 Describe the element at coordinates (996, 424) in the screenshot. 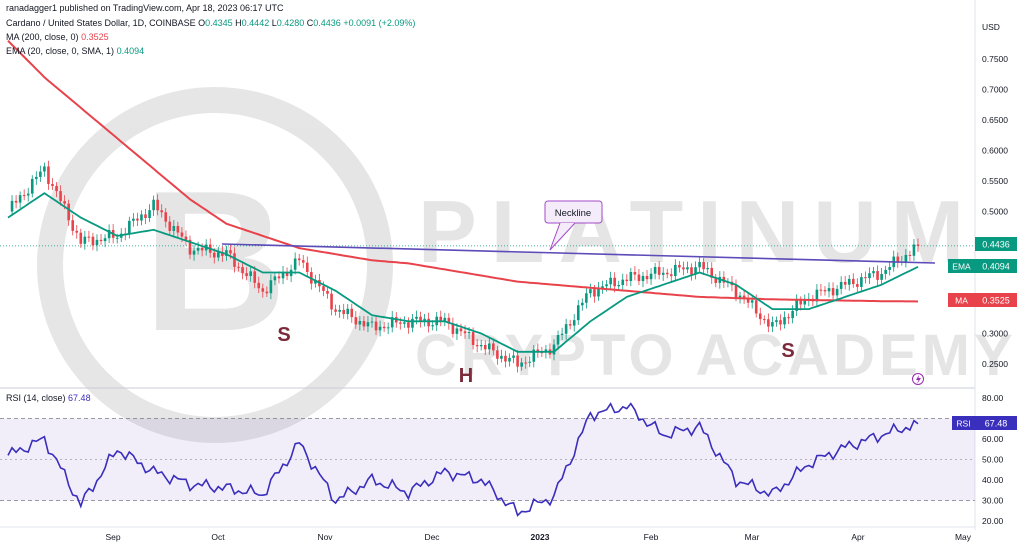

I see `rsi-tag-value: 67.48` at that location.